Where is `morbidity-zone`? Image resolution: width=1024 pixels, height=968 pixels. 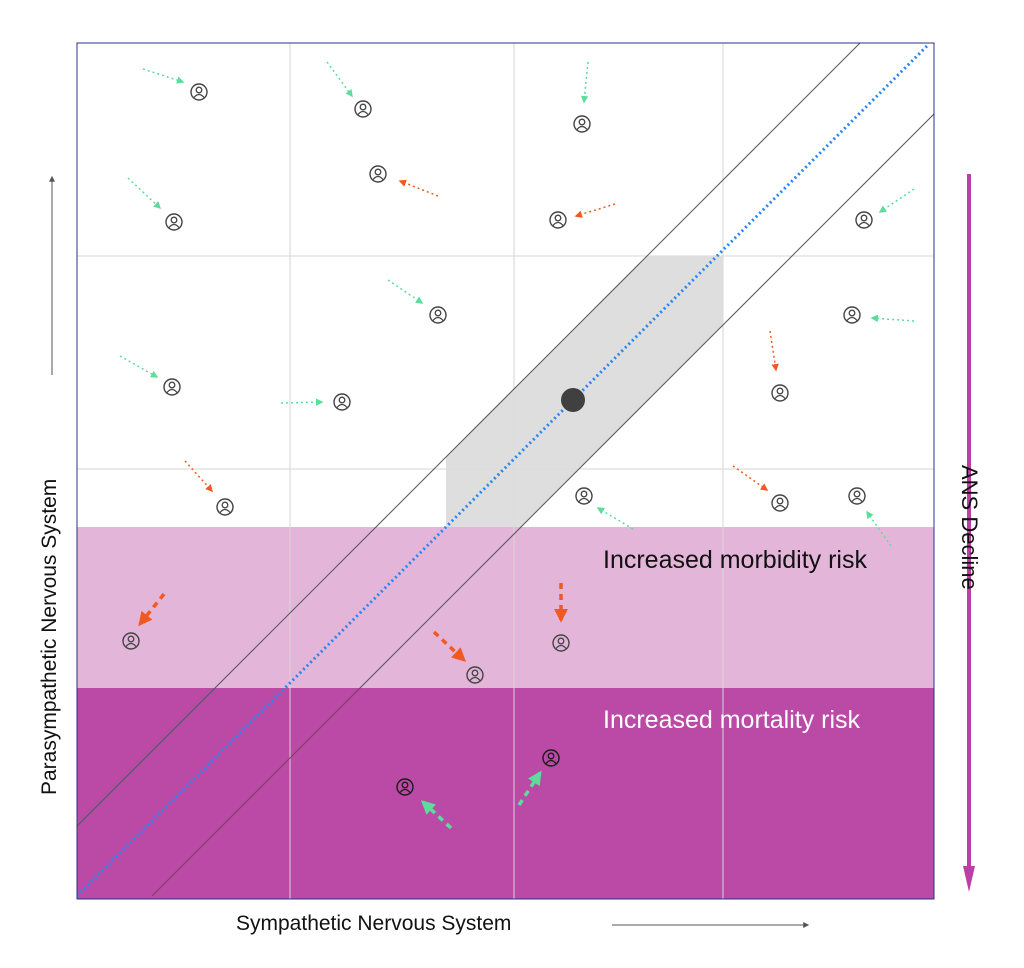
morbidity-zone is located at coordinates (505, 607).